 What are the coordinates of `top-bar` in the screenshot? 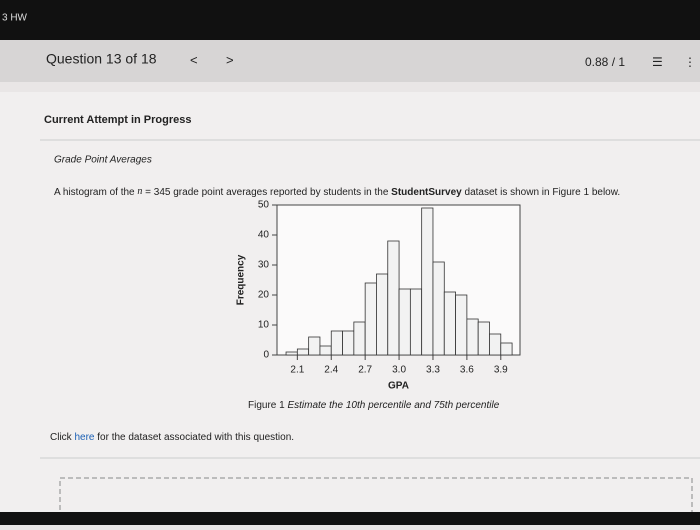 It's located at (350, 20).